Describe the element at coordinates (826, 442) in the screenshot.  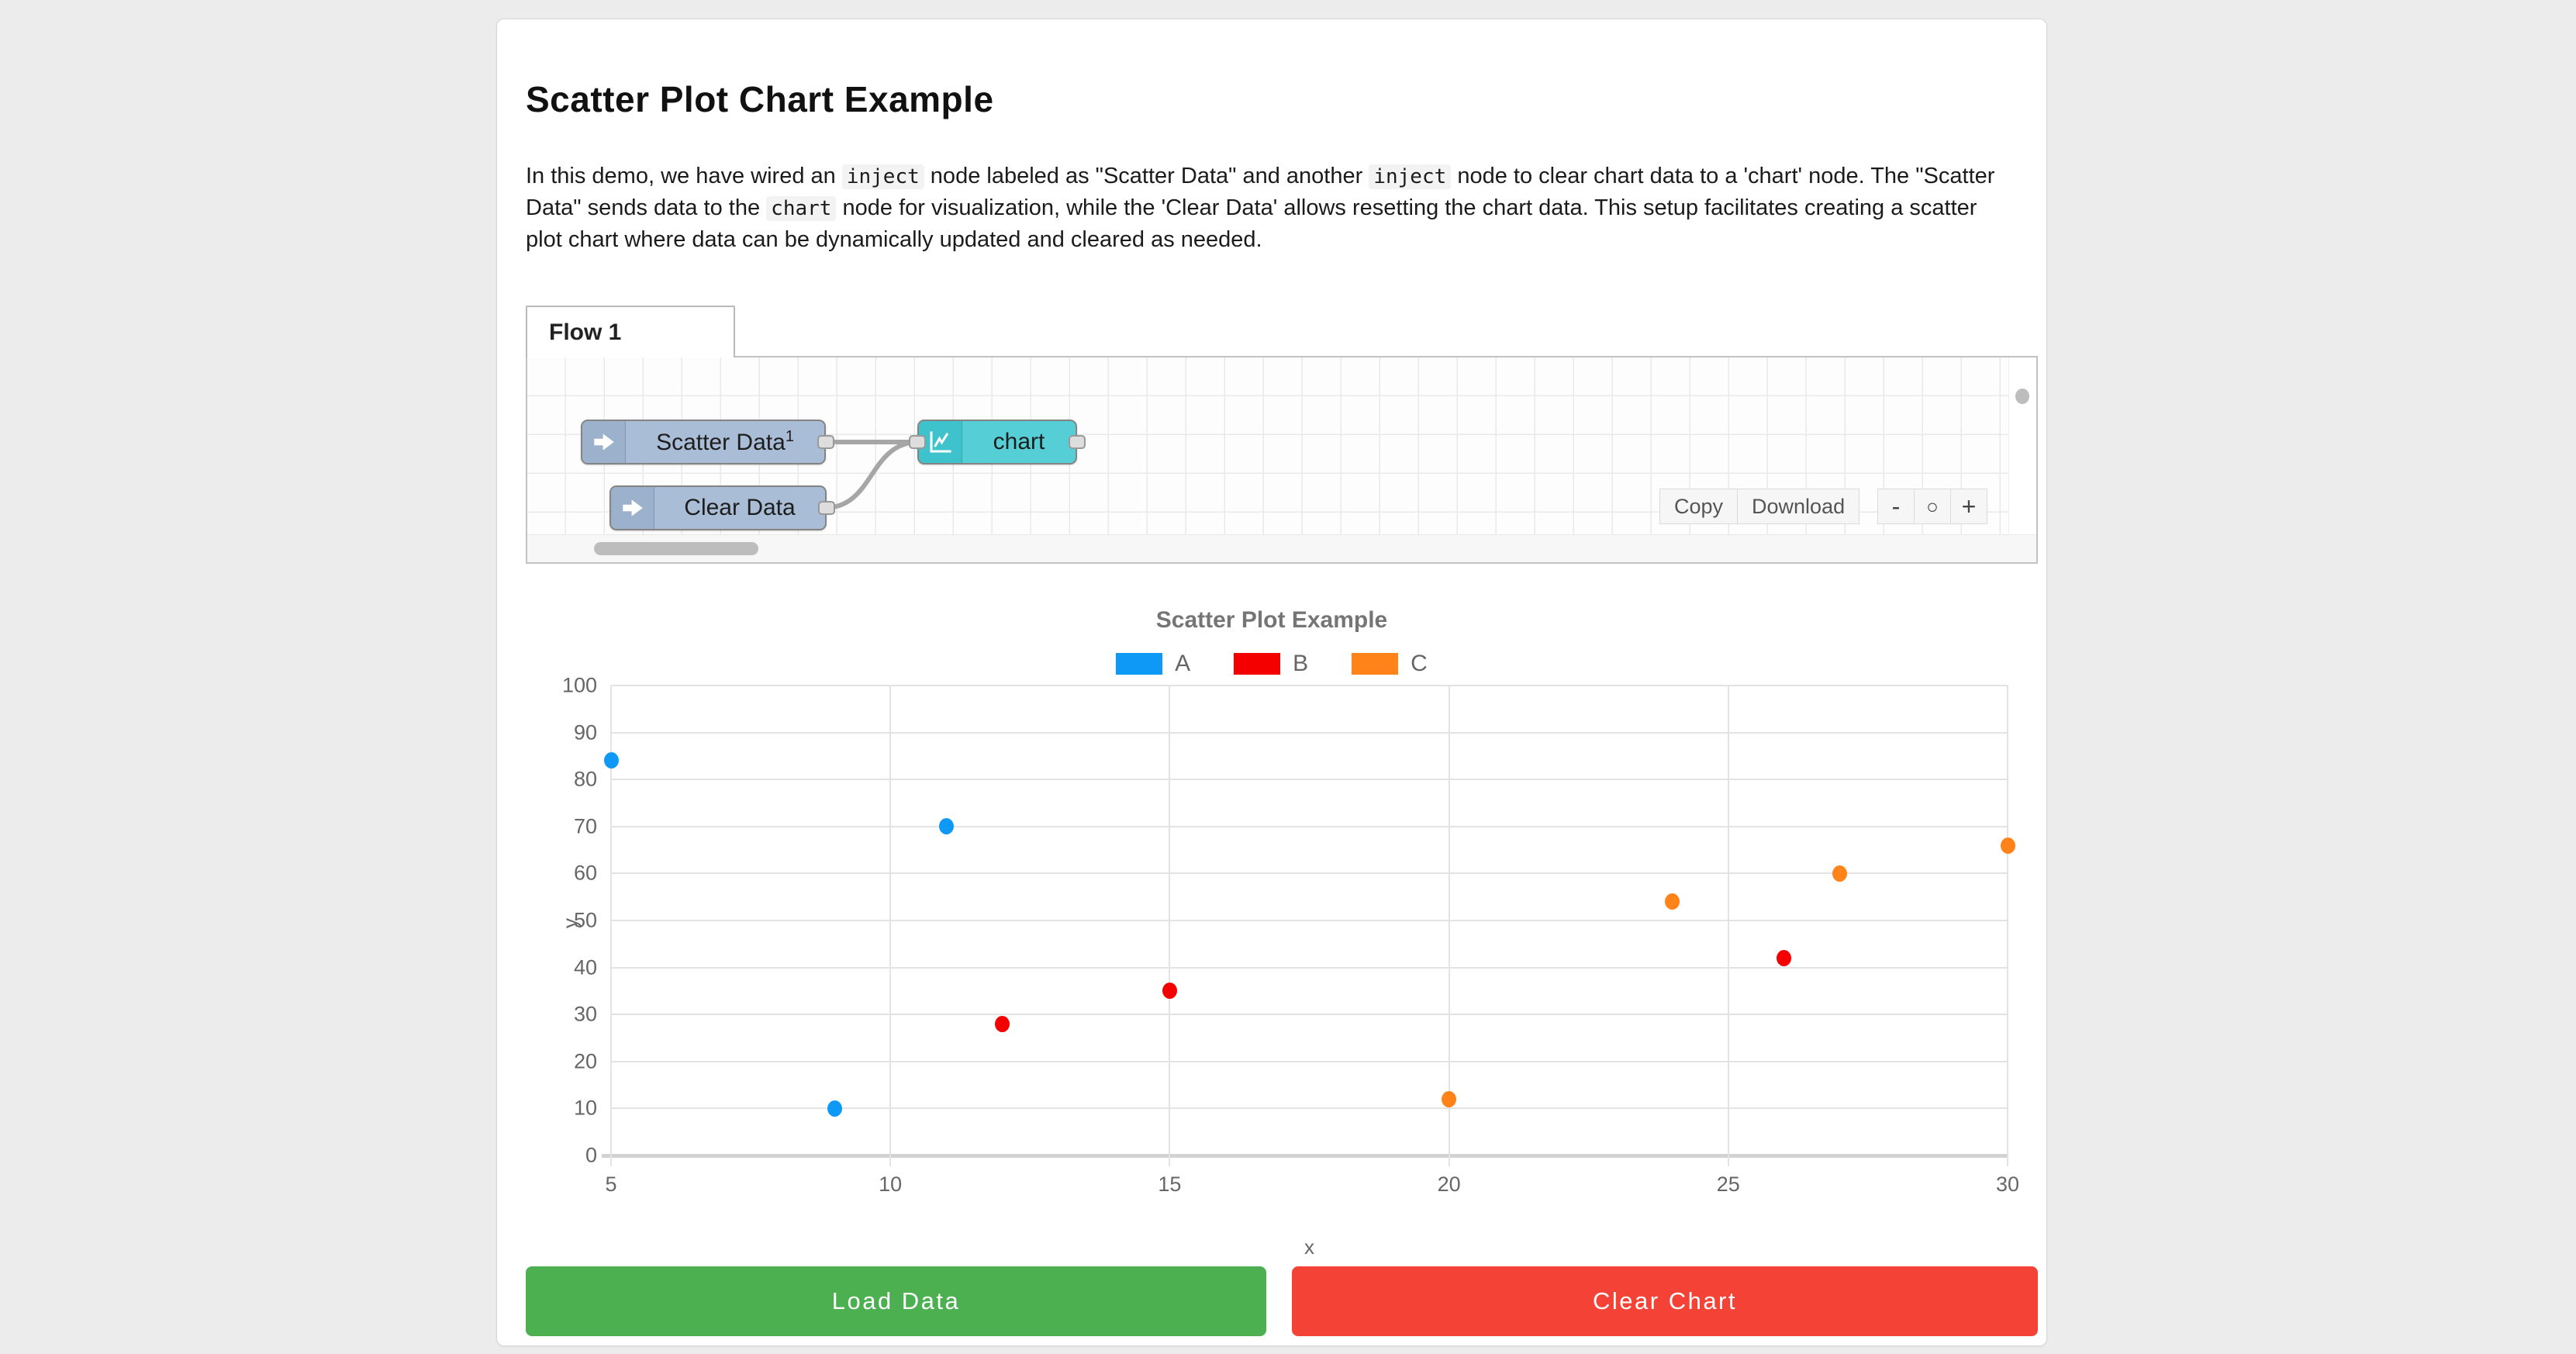
I see `scatter-data-output-port` at that location.